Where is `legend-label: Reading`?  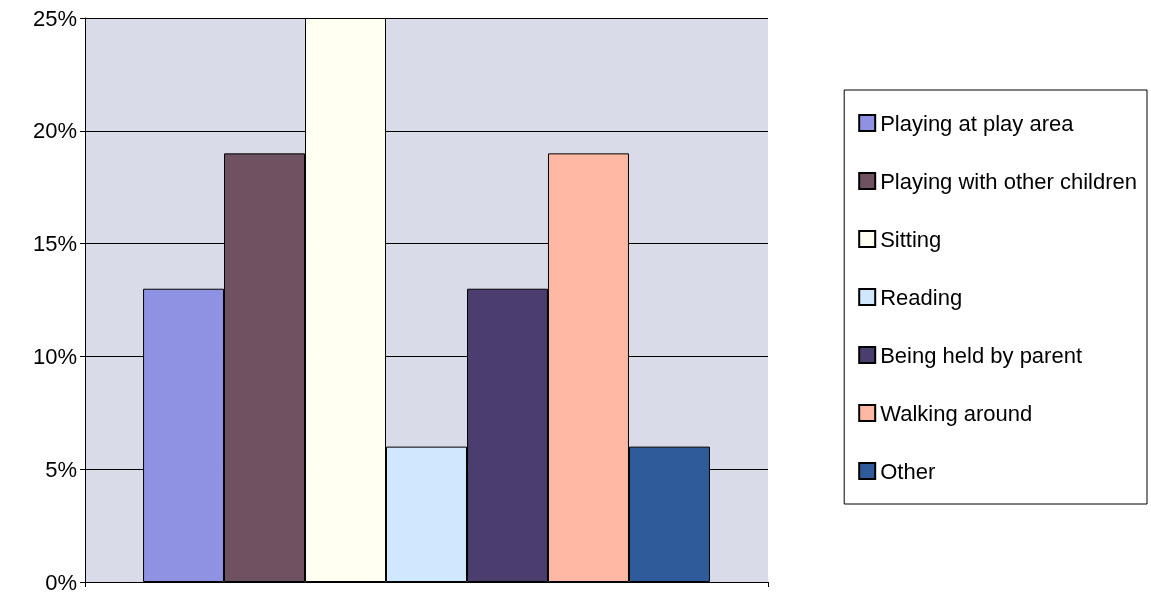
legend-label: Reading is located at coordinates (921, 297).